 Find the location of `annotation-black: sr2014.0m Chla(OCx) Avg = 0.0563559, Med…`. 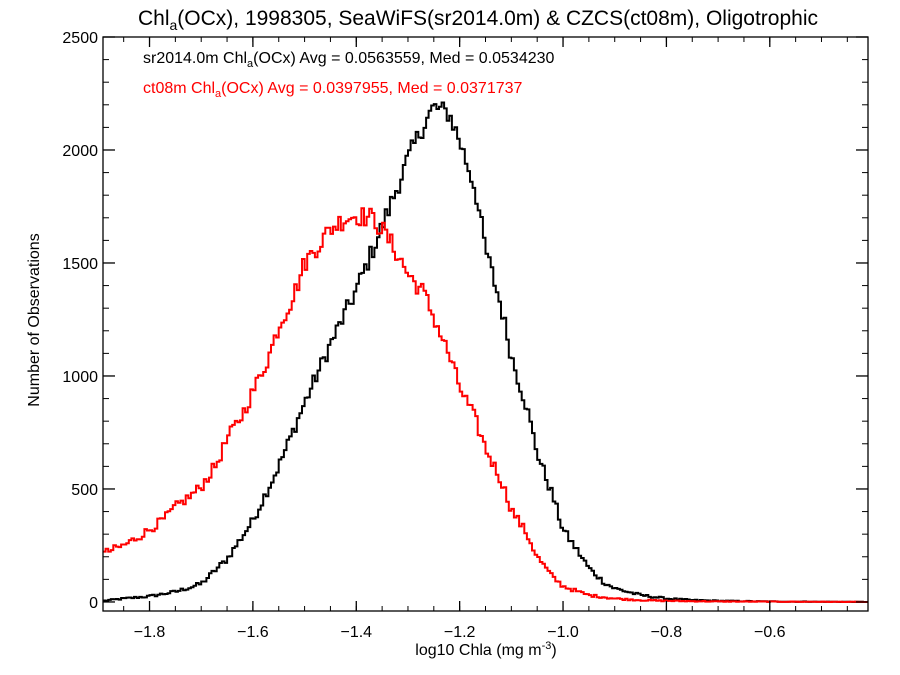

annotation-black: sr2014.0m Chla(OCx) Avg = 0.0563559, Med… is located at coordinates (349, 60).